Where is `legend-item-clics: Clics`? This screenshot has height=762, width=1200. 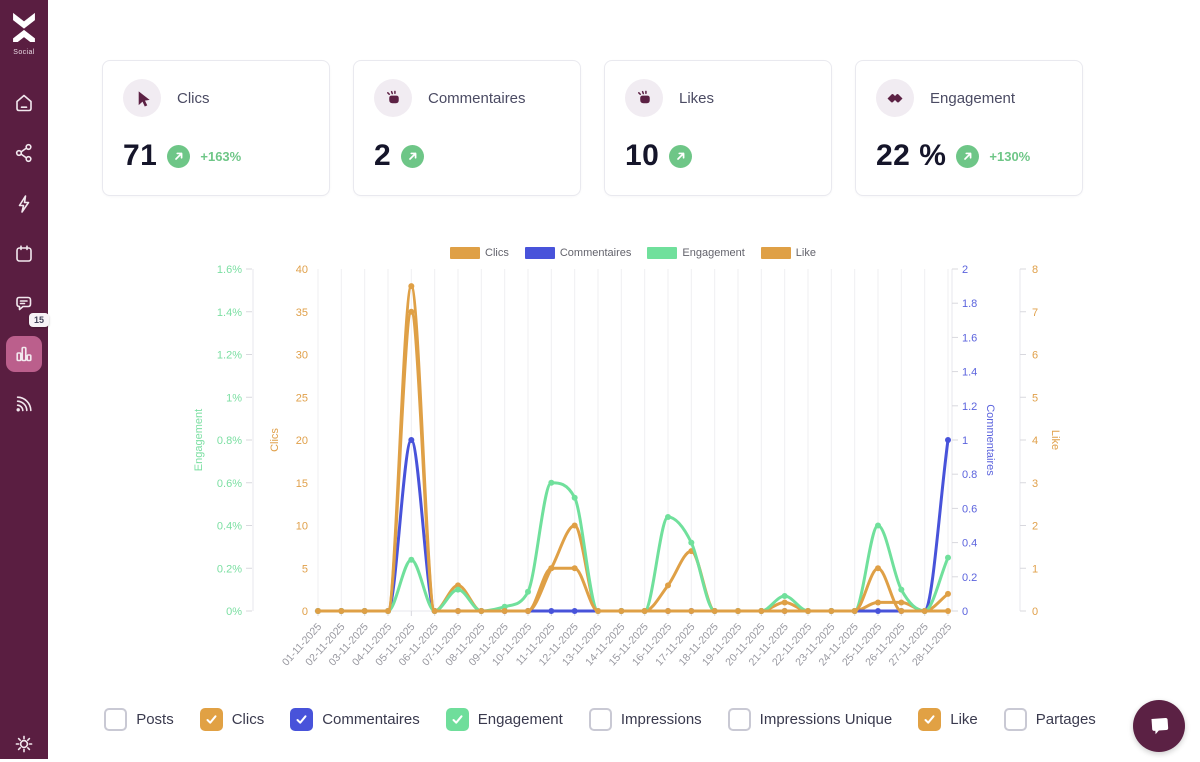
legend-item-clics: Clics is located at coordinates (479, 253).